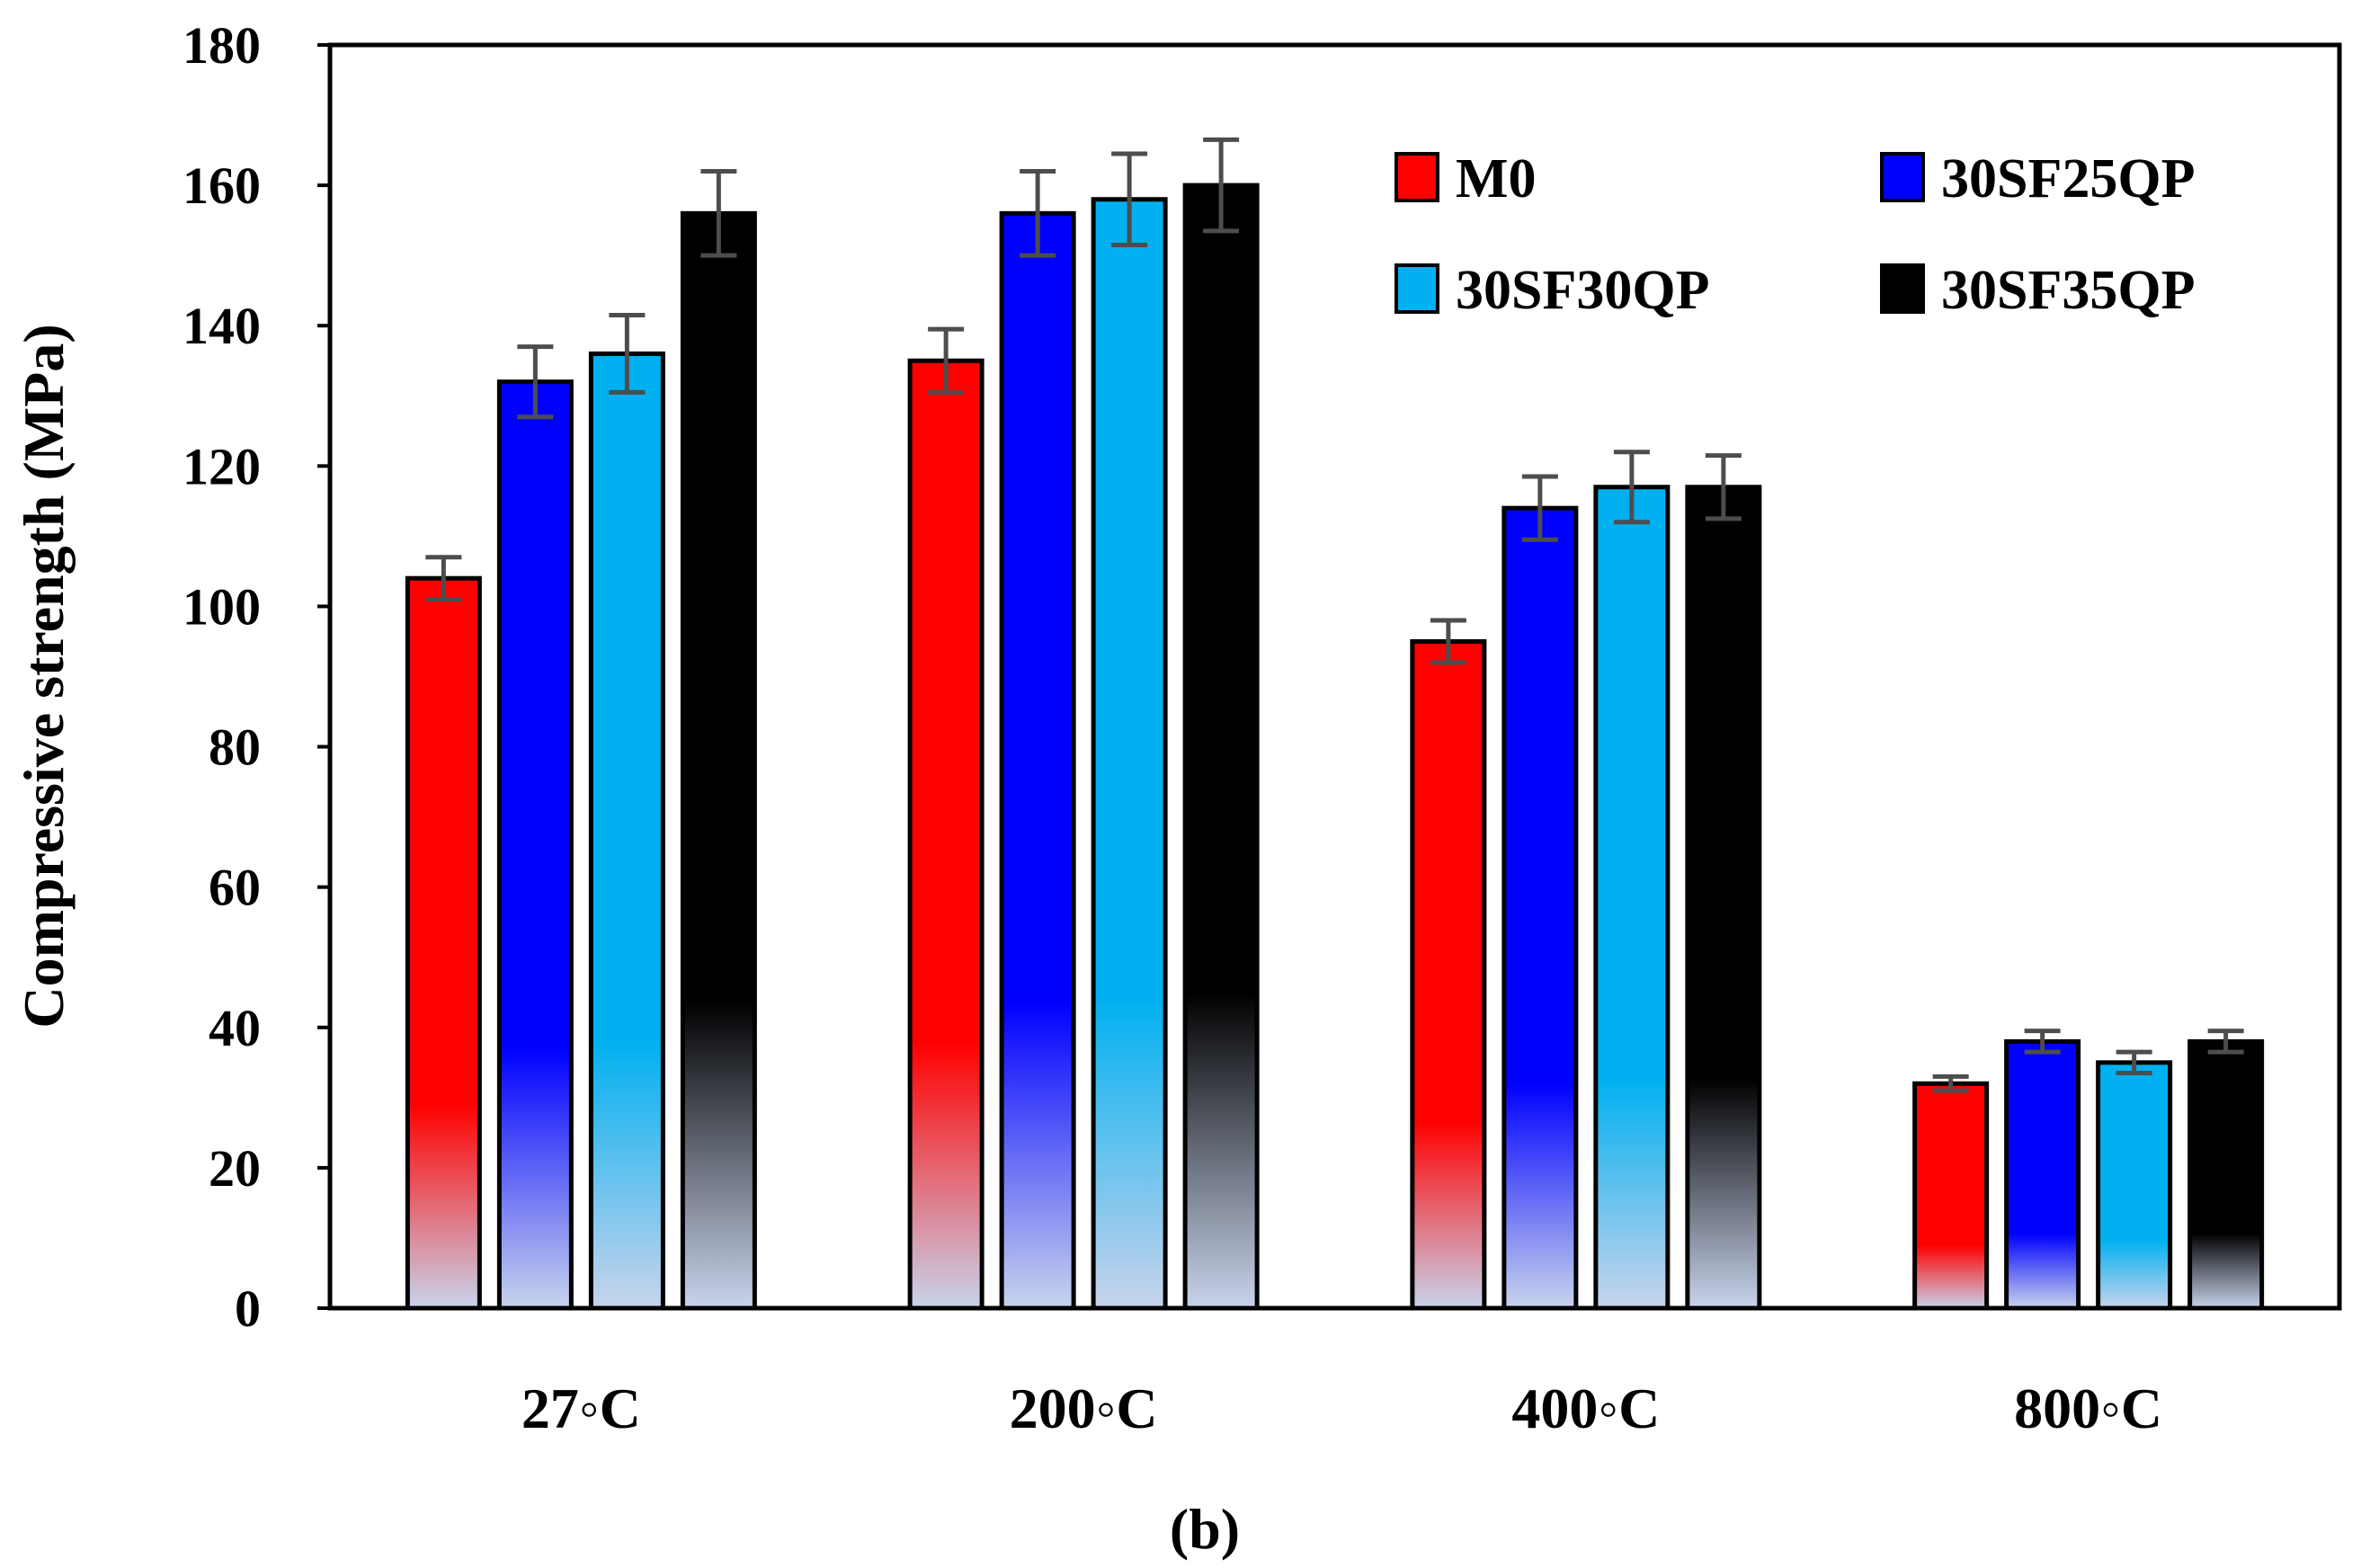 The height and width of the screenshot is (1568, 2379). Describe the element at coordinates (2068, 178) in the screenshot. I see `legend-label: 30SF25QP` at that location.